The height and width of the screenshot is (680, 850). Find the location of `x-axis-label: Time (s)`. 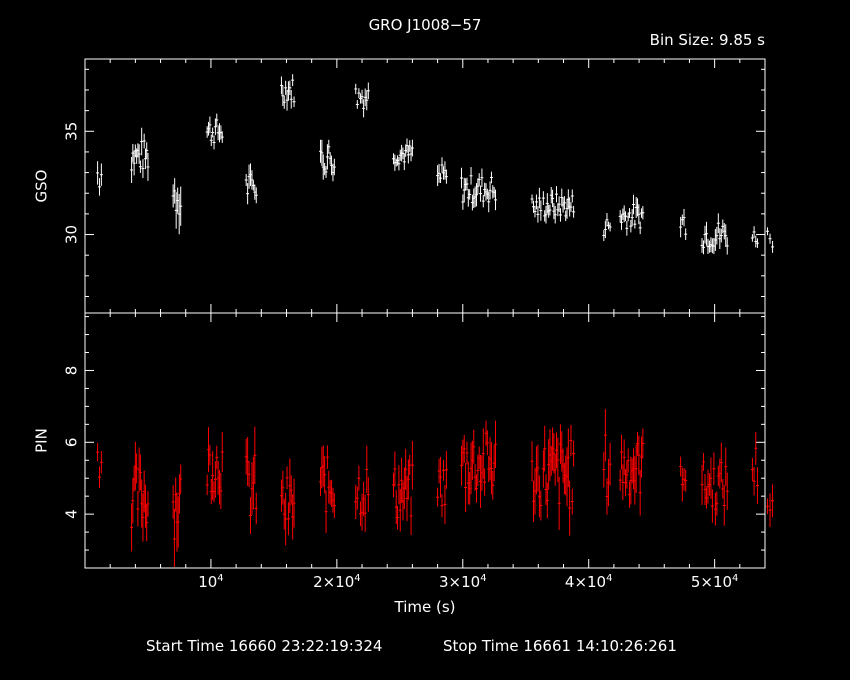

x-axis-label: Time (s) is located at coordinates (425, 607).